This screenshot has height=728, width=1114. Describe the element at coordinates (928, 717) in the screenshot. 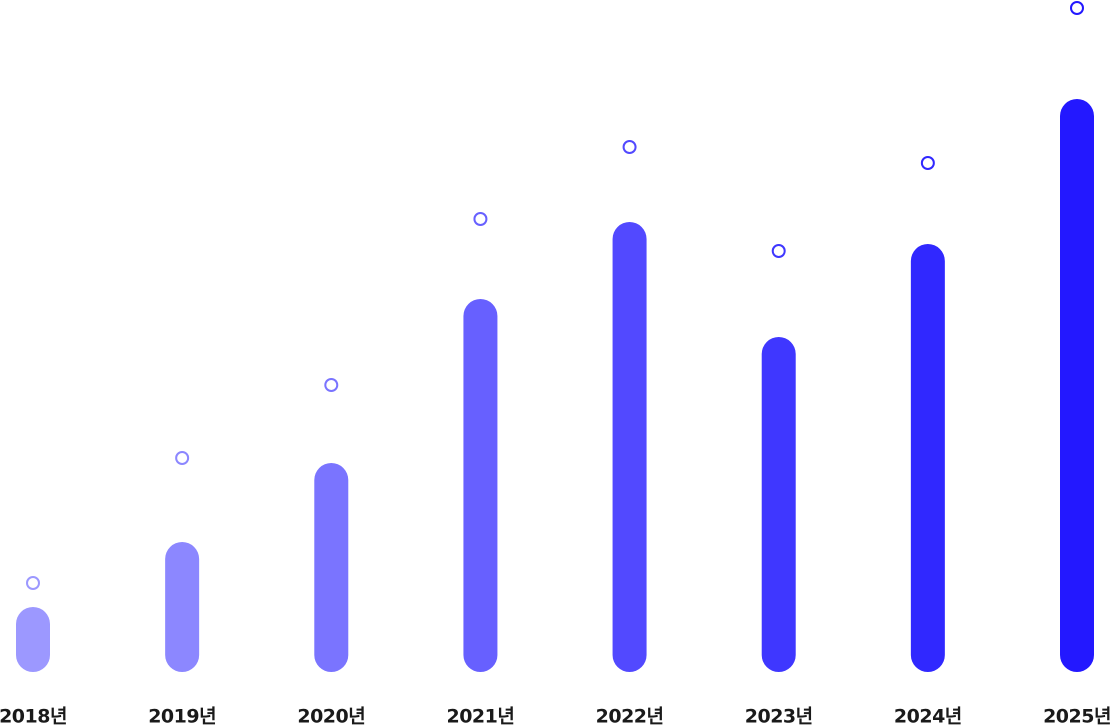

I see `x-tick-label: 2024년` at that location.